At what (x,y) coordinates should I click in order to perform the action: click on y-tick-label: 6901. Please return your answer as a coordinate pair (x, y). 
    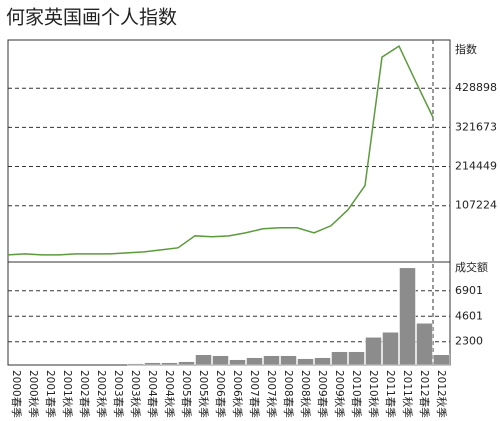
    Looking at the image, I should click on (469, 290).